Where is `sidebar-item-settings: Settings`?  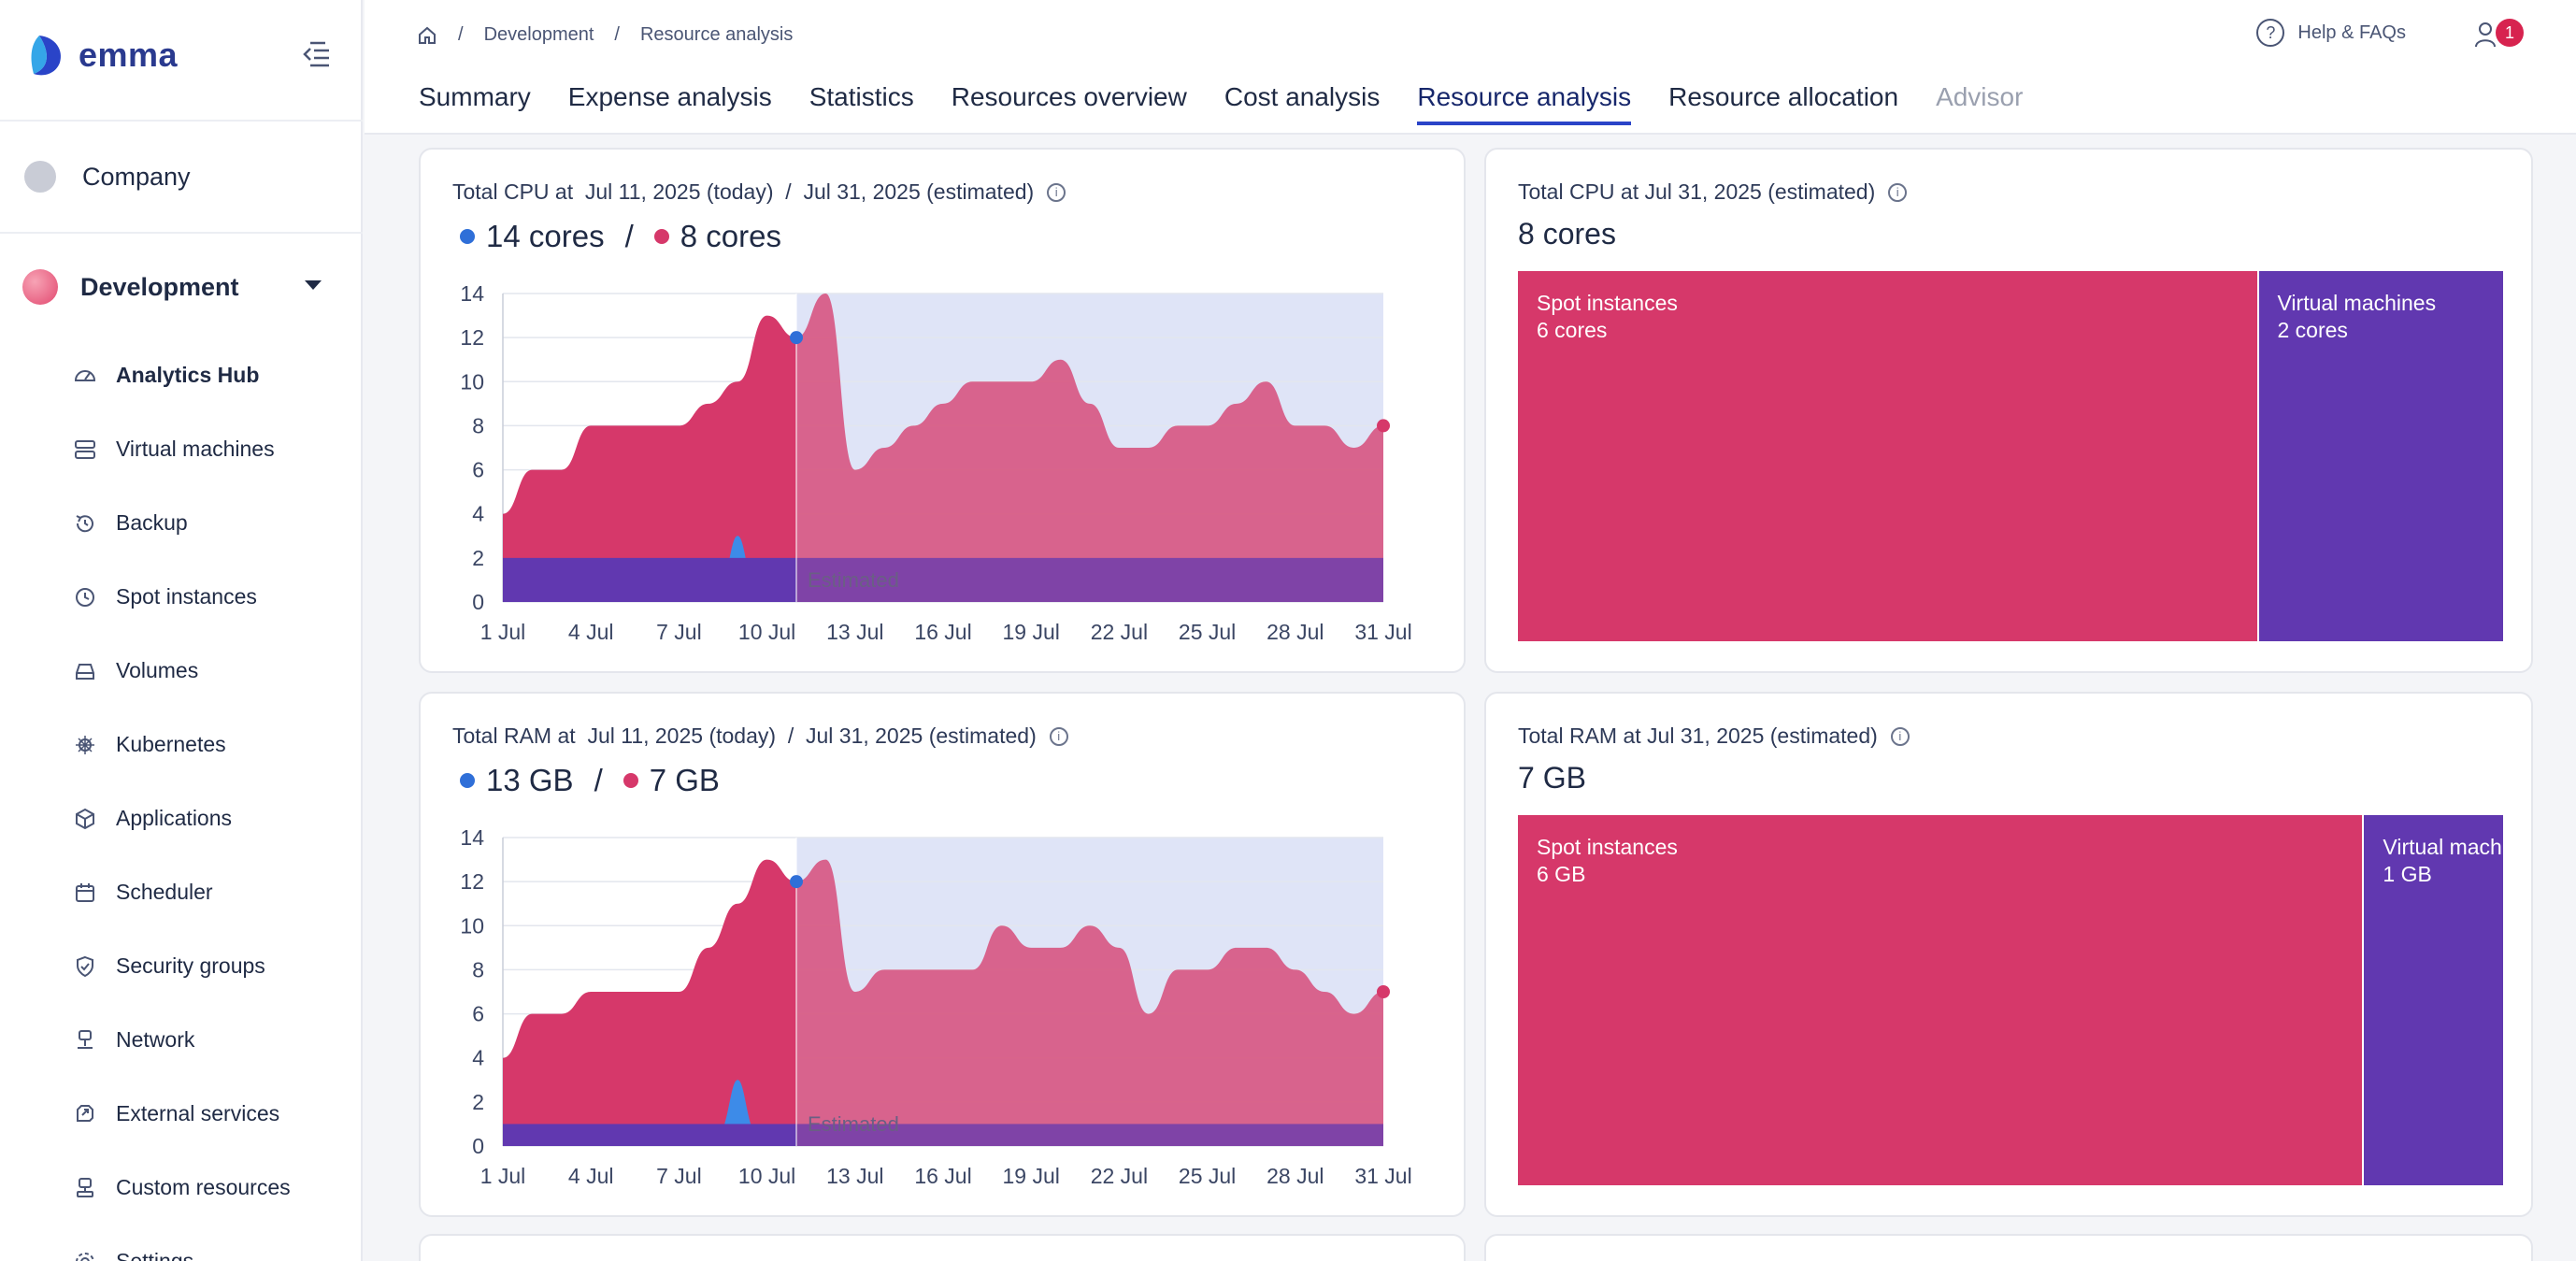
sidebar-item-settings: Settings is located at coordinates (182, 1243).